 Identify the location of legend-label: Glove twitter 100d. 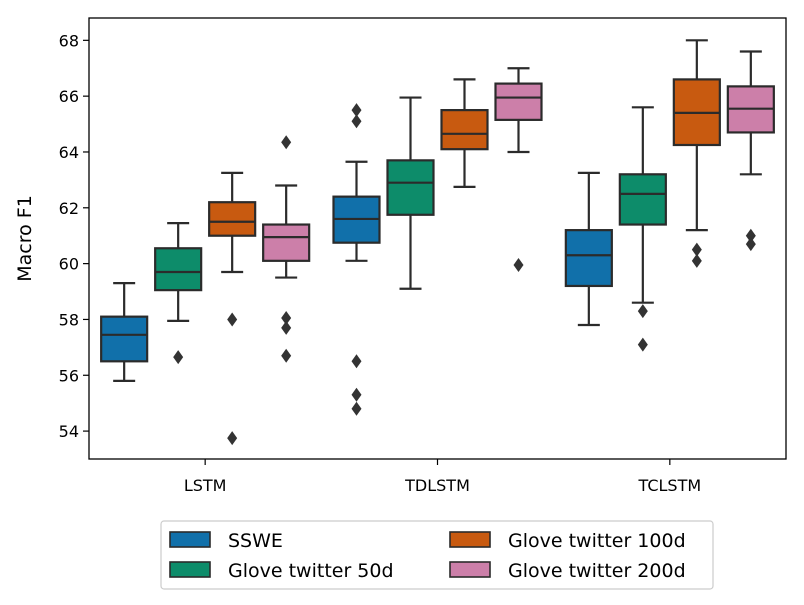
(597, 541).